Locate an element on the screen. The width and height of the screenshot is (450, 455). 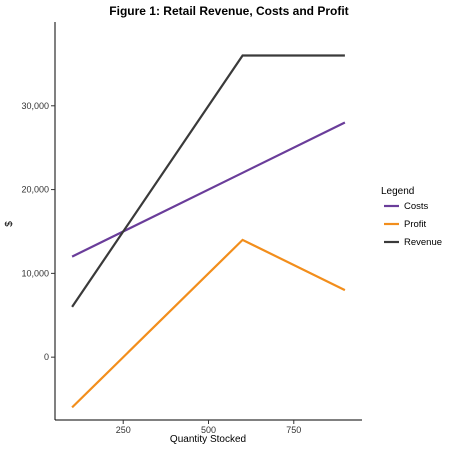
legend-label-profit: Profit is located at coordinates (415, 224).